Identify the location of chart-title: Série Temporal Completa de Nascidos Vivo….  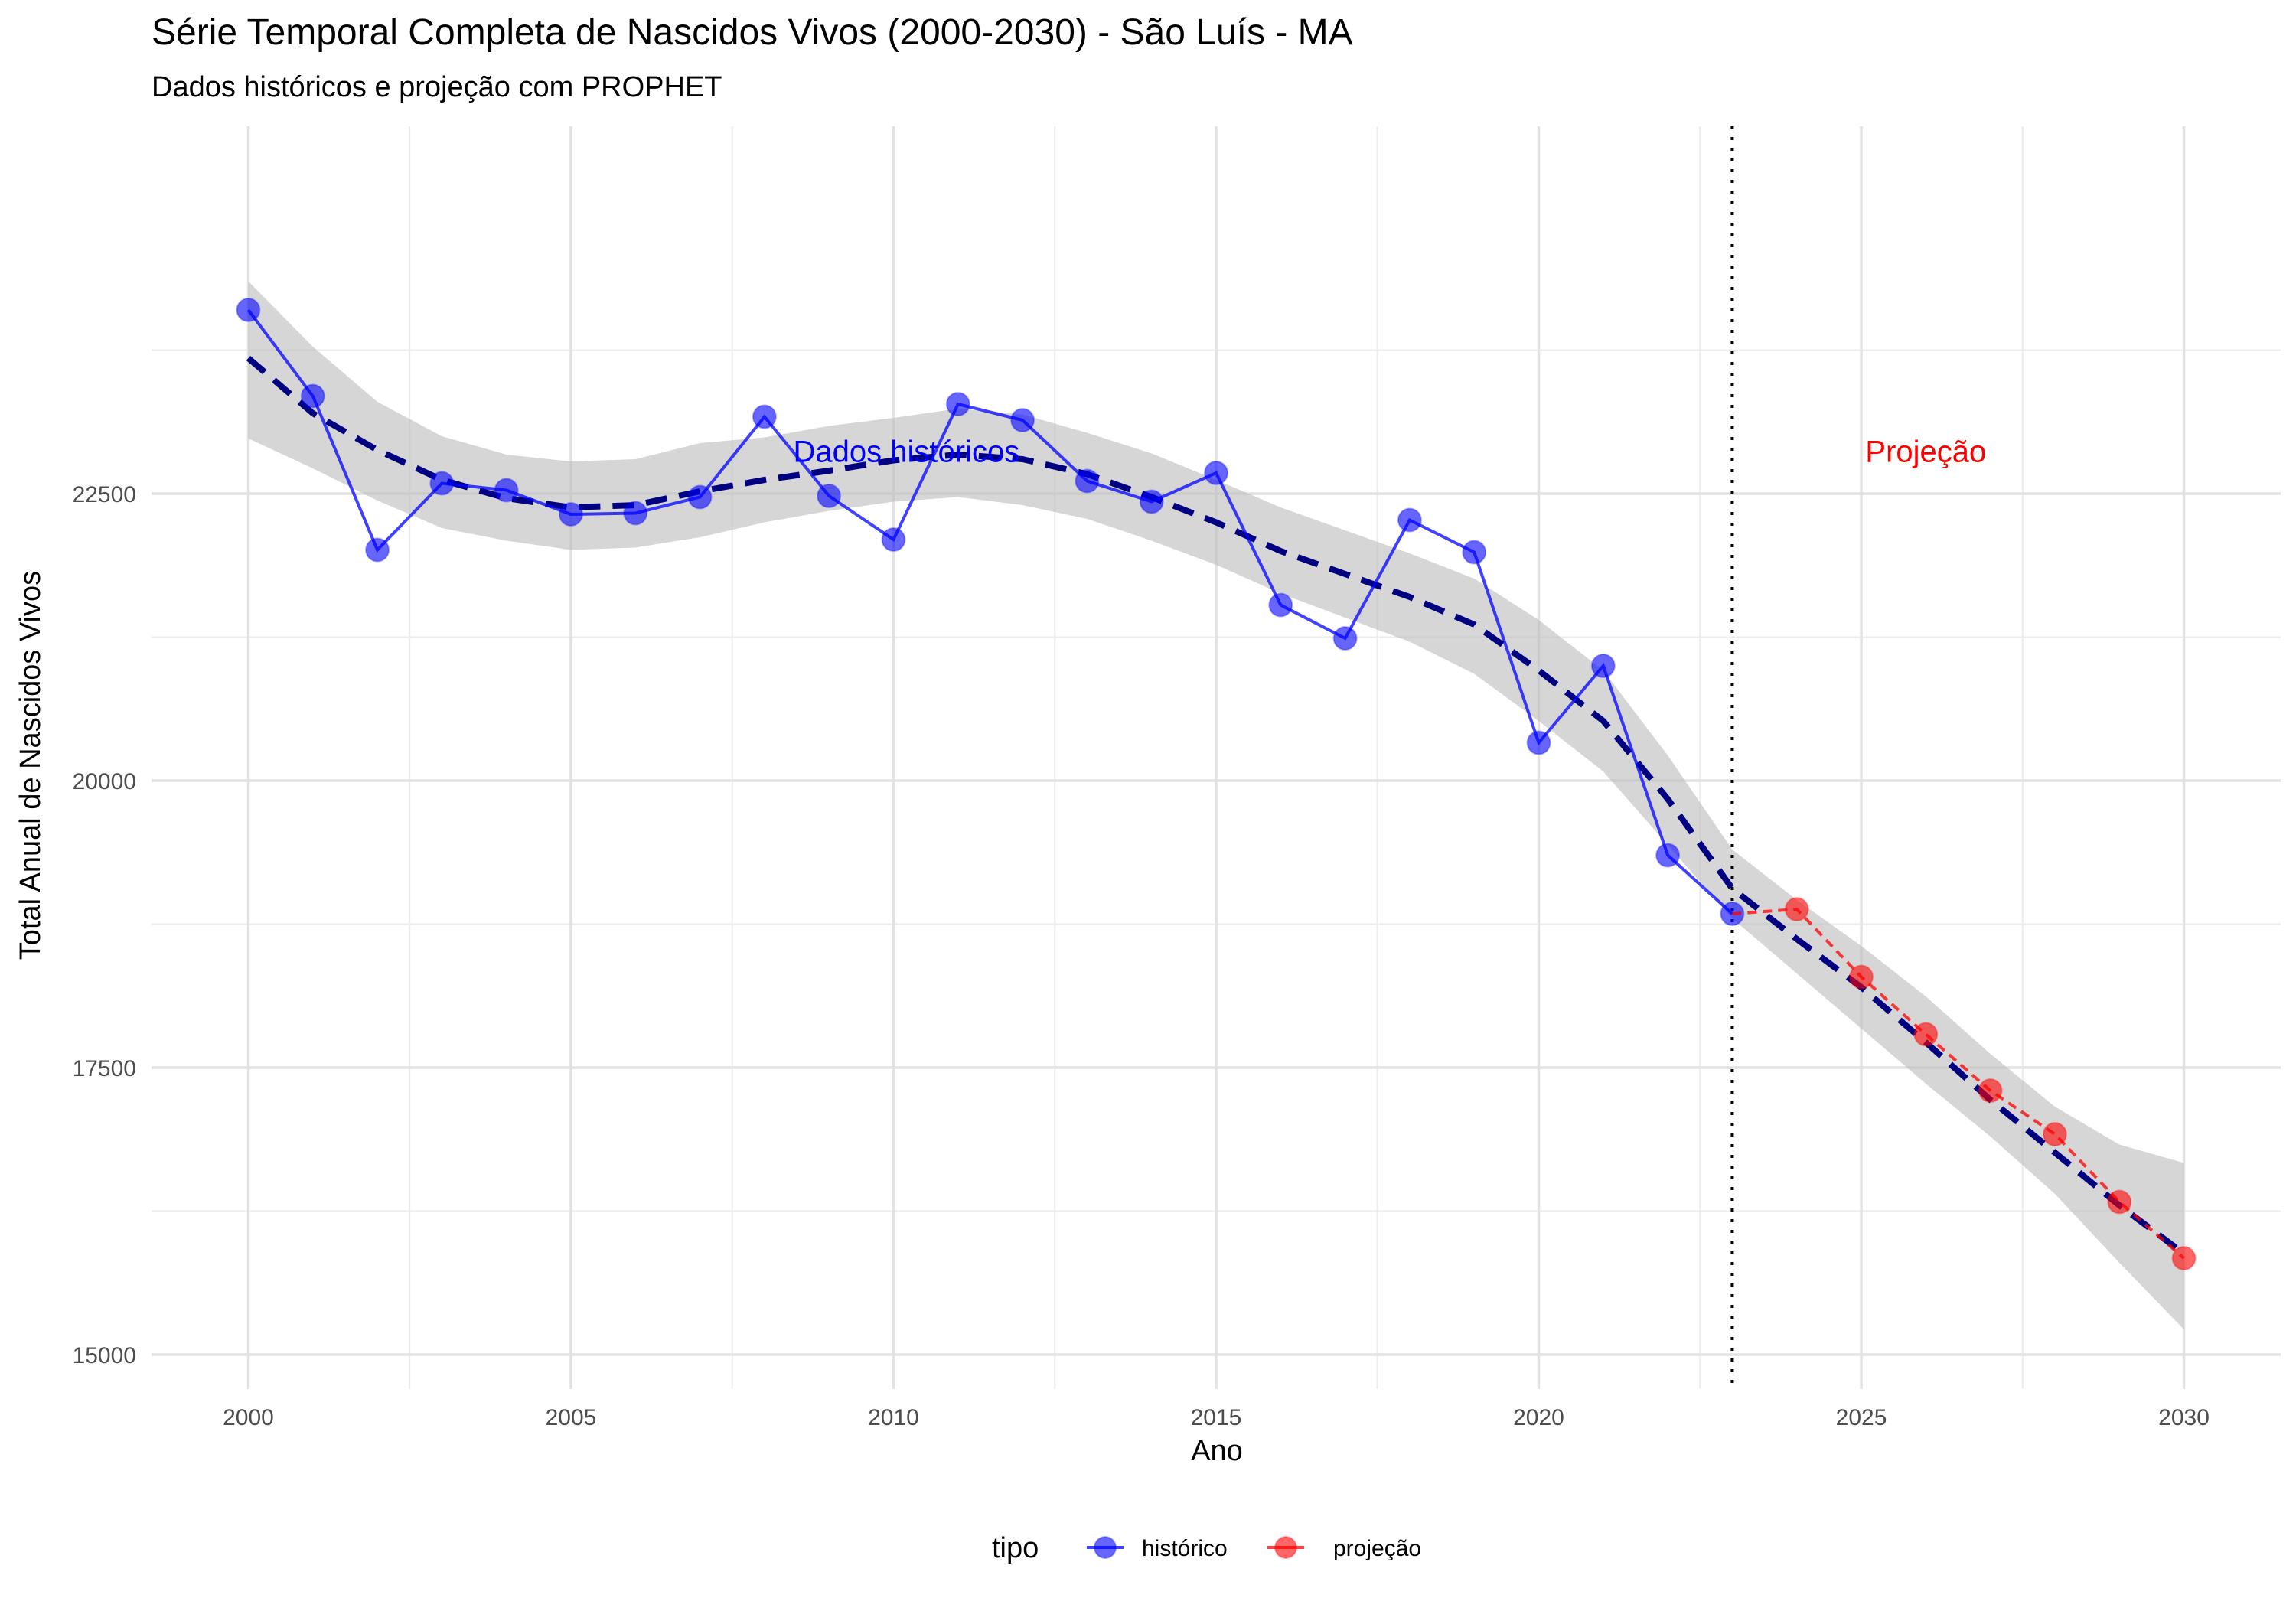
(752, 32).